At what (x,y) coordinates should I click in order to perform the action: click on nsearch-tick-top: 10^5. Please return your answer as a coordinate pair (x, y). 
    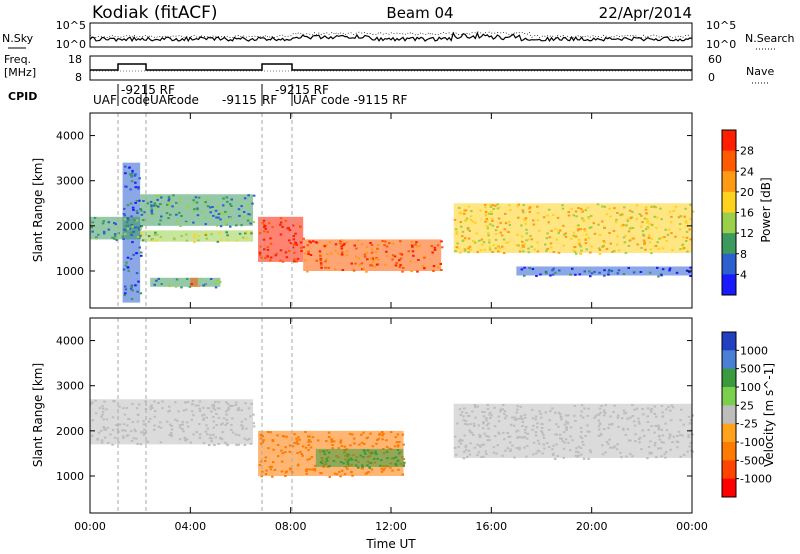
    Looking at the image, I should click on (721, 25).